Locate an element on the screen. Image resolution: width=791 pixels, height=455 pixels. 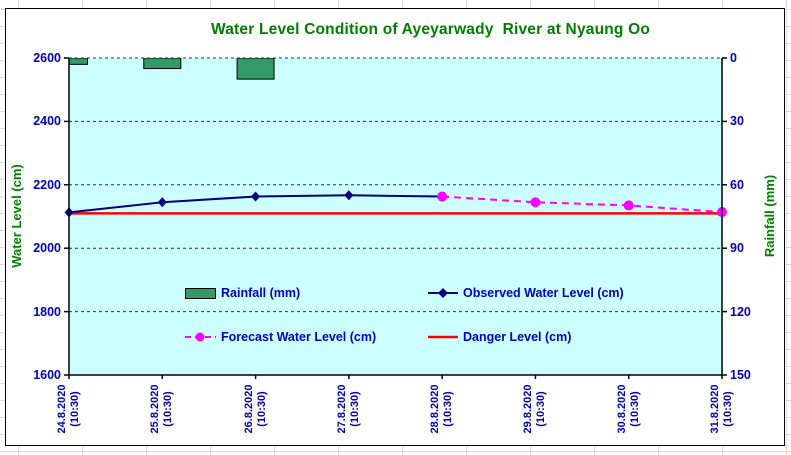
rainfall-bar-swatch-icon is located at coordinates (200, 293).